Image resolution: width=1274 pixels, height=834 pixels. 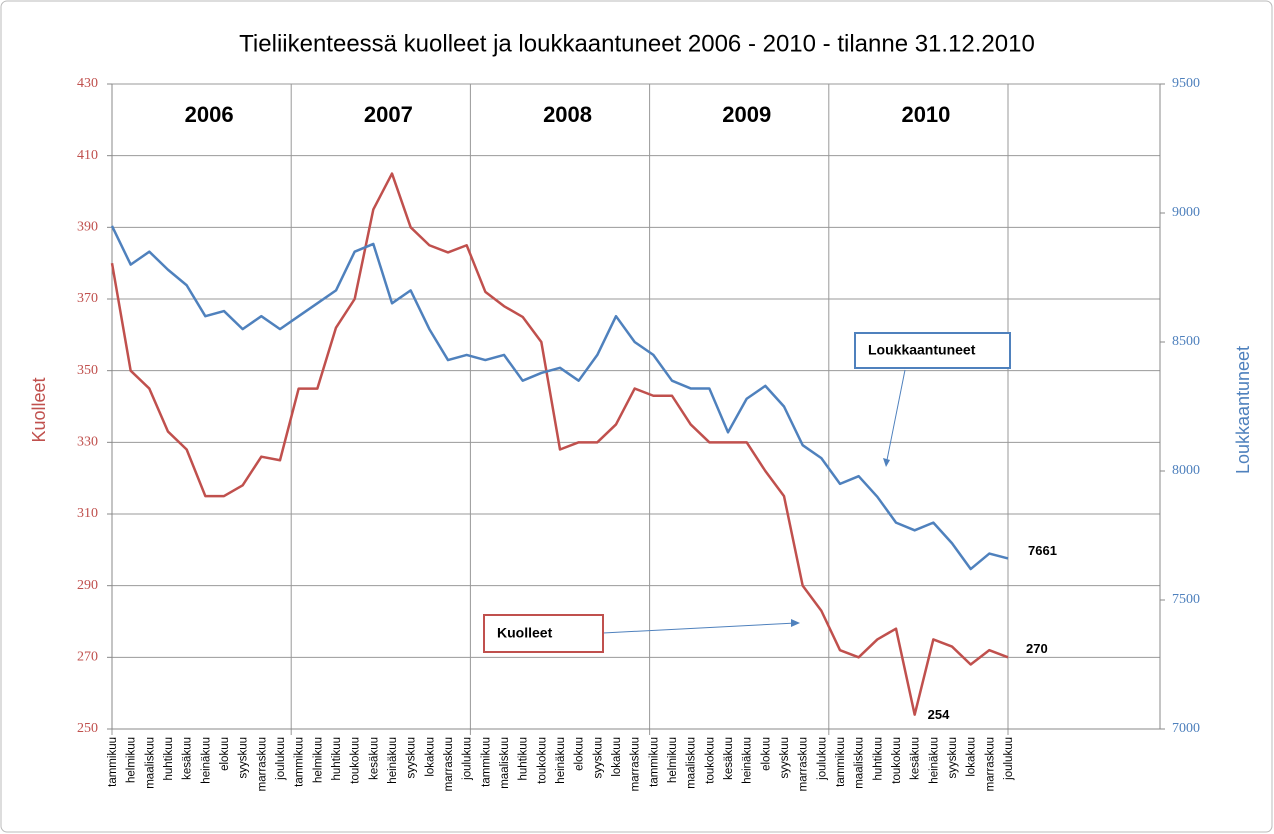 I want to click on callout-deaths: Kuolleet, so click(x=641, y=633).